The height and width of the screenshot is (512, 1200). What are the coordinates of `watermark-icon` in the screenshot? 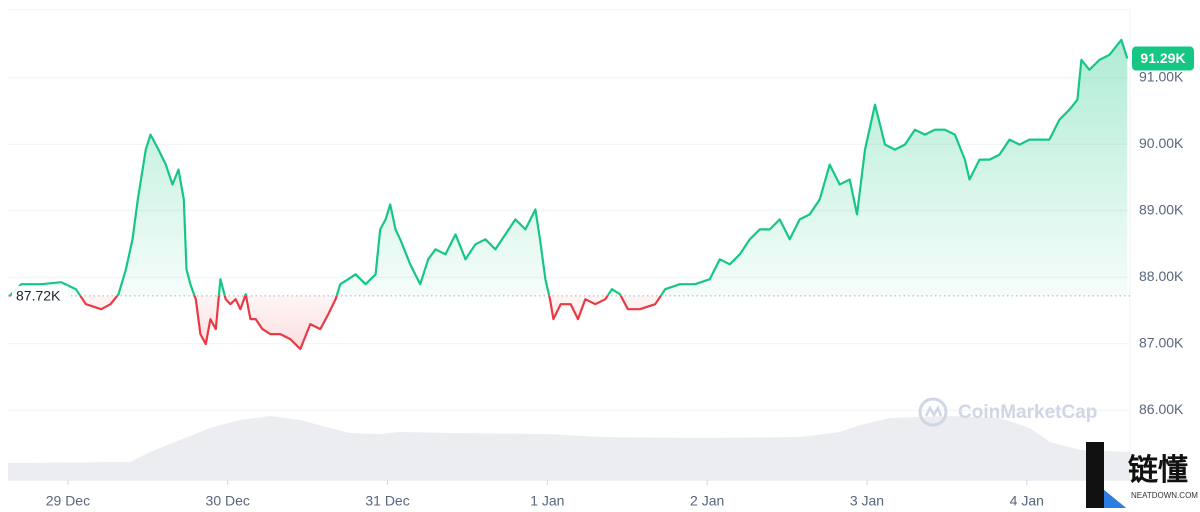 It's located at (933, 412).